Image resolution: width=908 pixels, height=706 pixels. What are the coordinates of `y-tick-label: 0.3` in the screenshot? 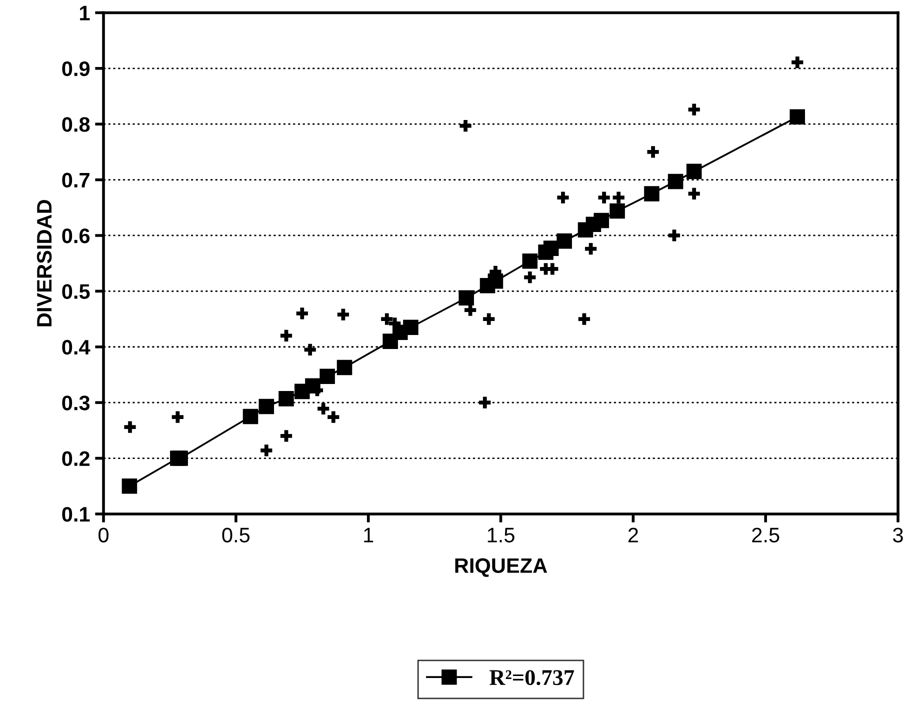 It's located at (76, 403).